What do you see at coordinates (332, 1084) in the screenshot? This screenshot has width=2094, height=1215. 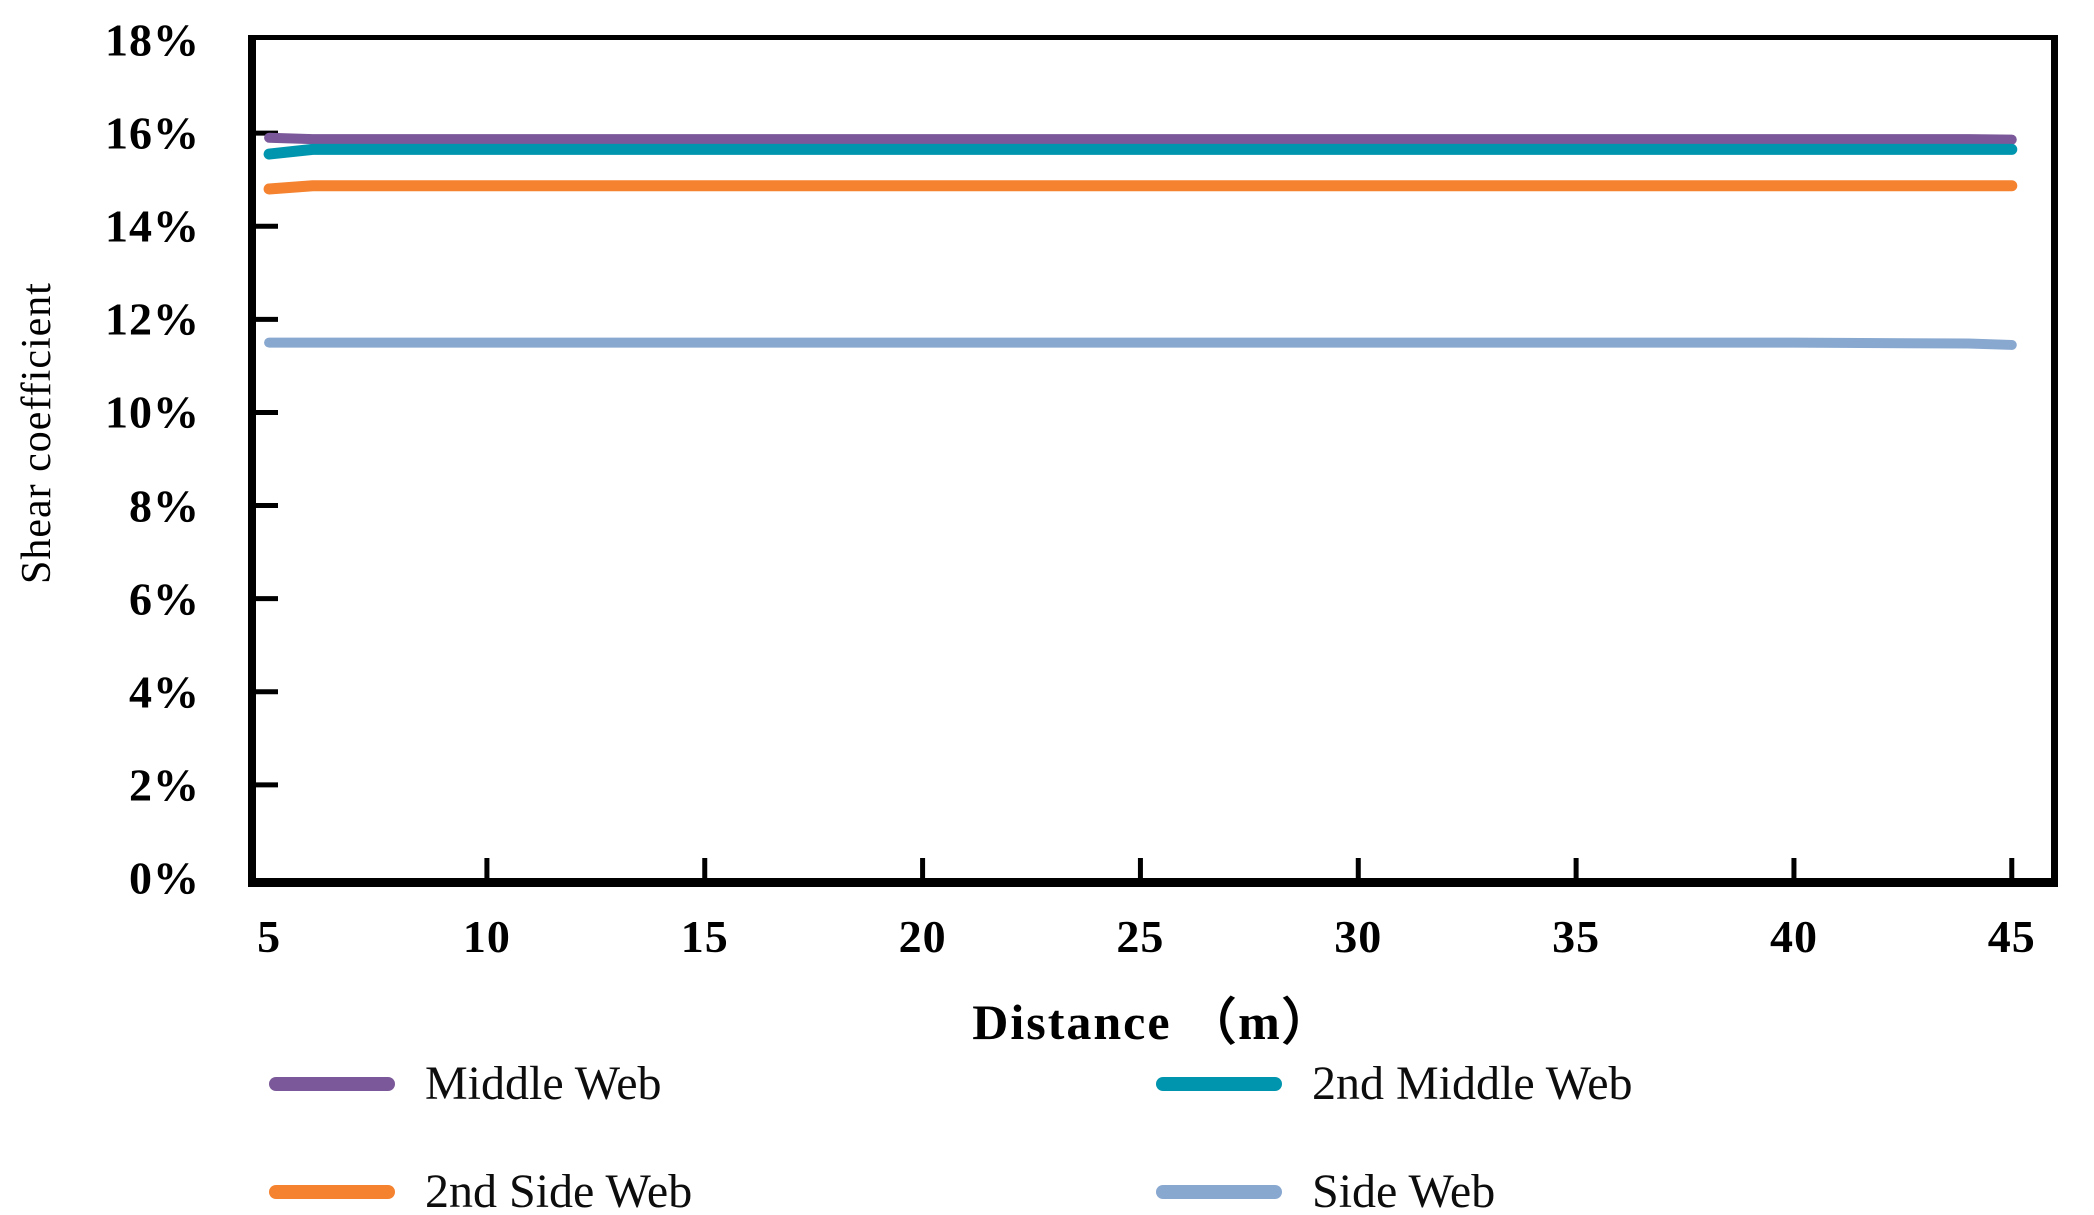 I see `legend-swatch-middle-web` at bounding box center [332, 1084].